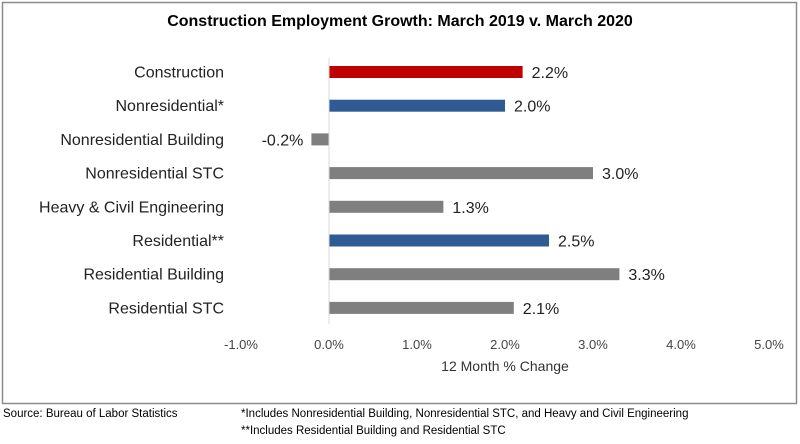 The height and width of the screenshot is (444, 800). What do you see at coordinates (576, 242) in the screenshot?
I see `data-label: 2.5%` at bounding box center [576, 242].